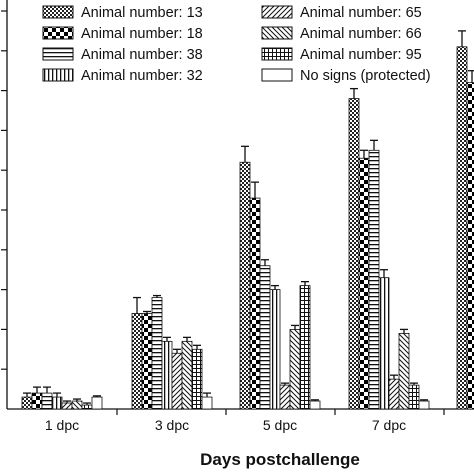  I want to click on legend-label: Animal number: 32, so click(142, 76).